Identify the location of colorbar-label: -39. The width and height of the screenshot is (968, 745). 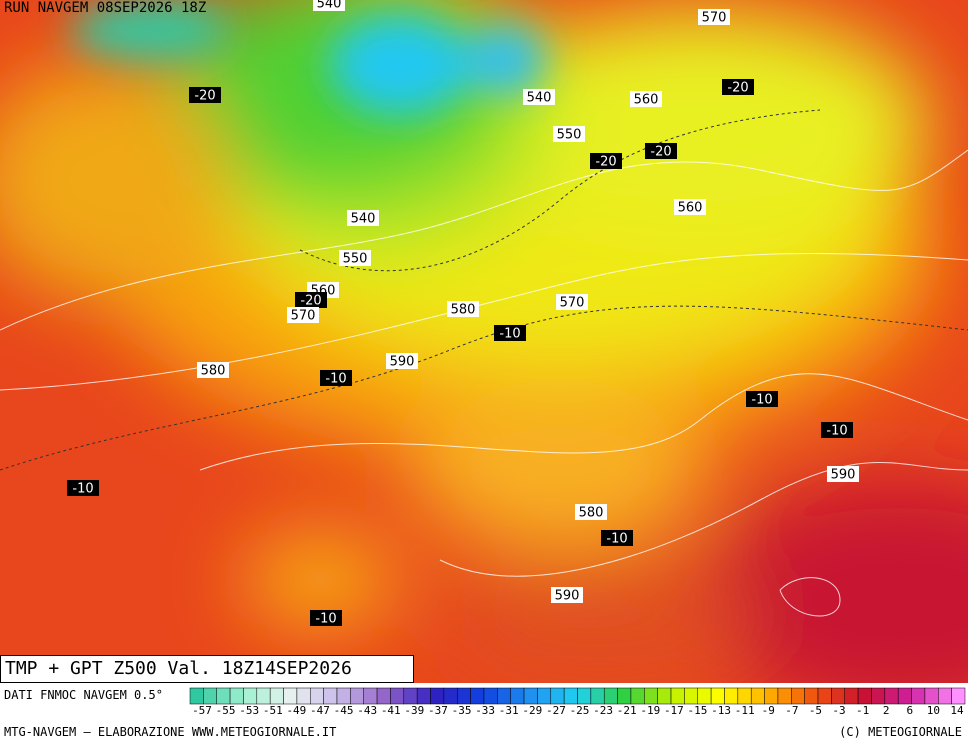
(414, 710).